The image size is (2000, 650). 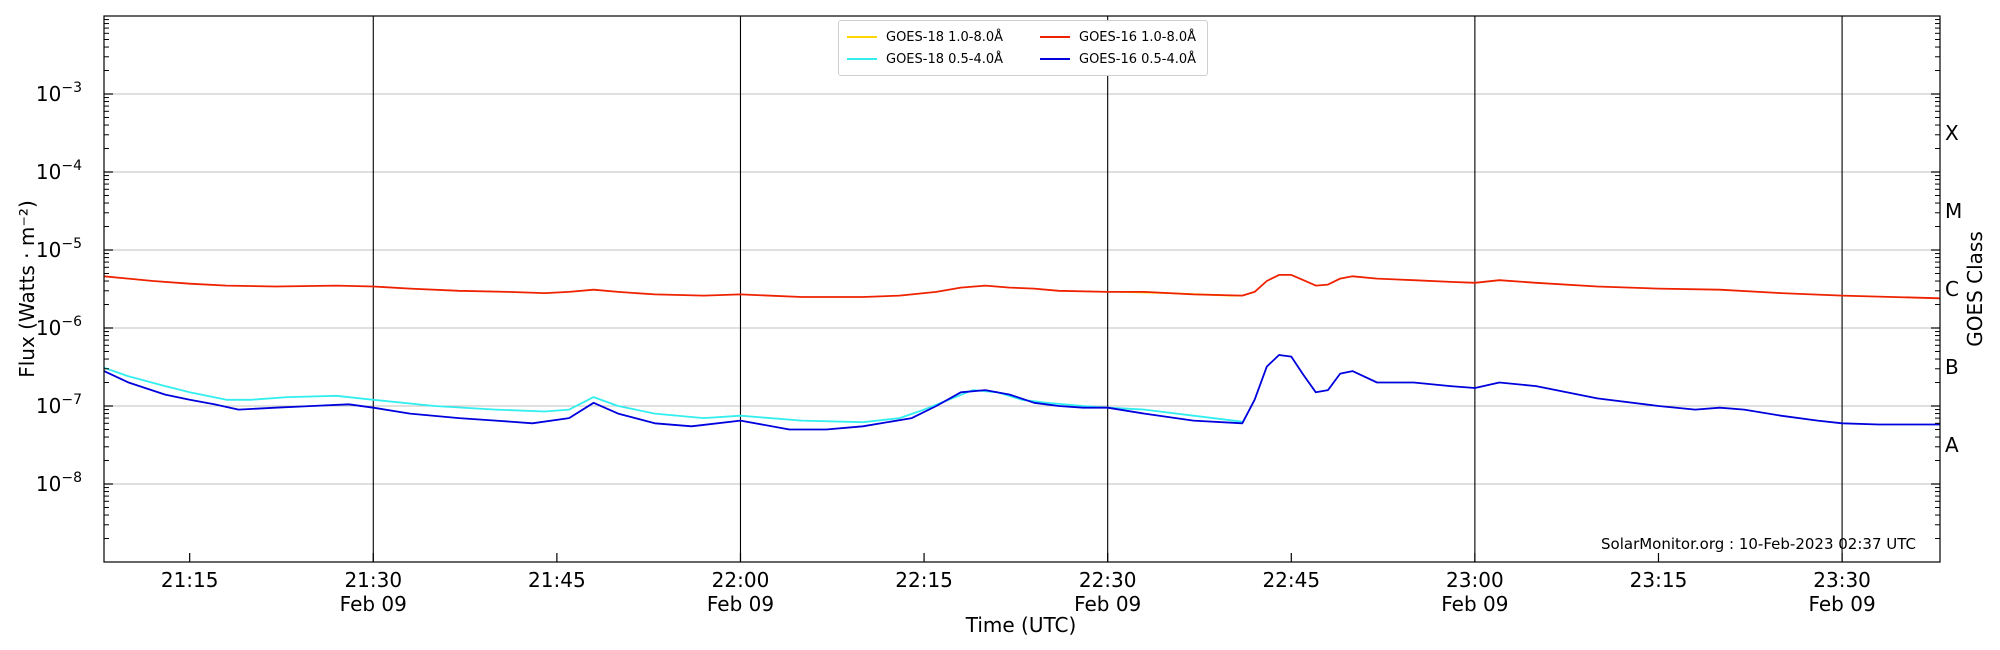 I want to click on x-axis-label: Time (UTC), so click(x=1021, y=625).